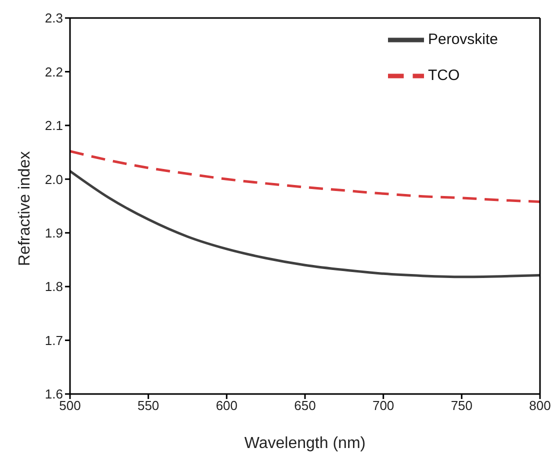 Image resolution: width=554 pixels, height=454 pixels. What do you see at coordinates (53, 232) in the screenshot?
I see `y-tick-label: 1.9` at bounding box center [53, 232].